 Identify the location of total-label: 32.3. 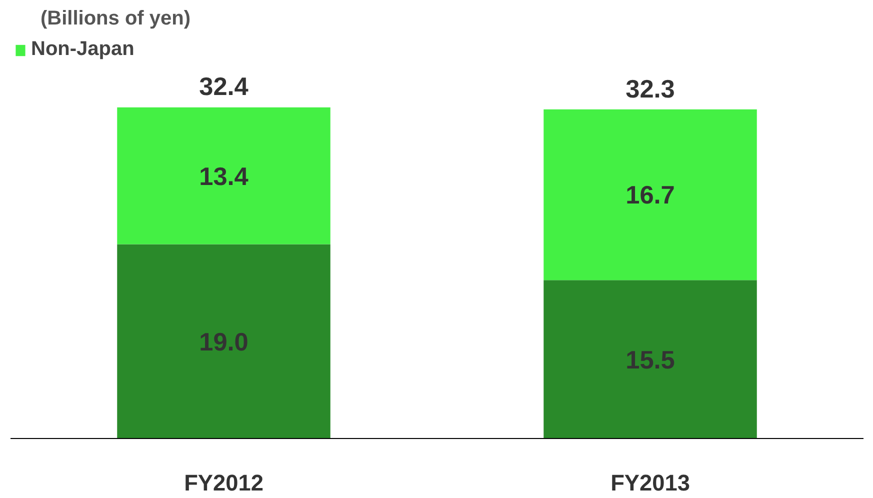
(650, 89).